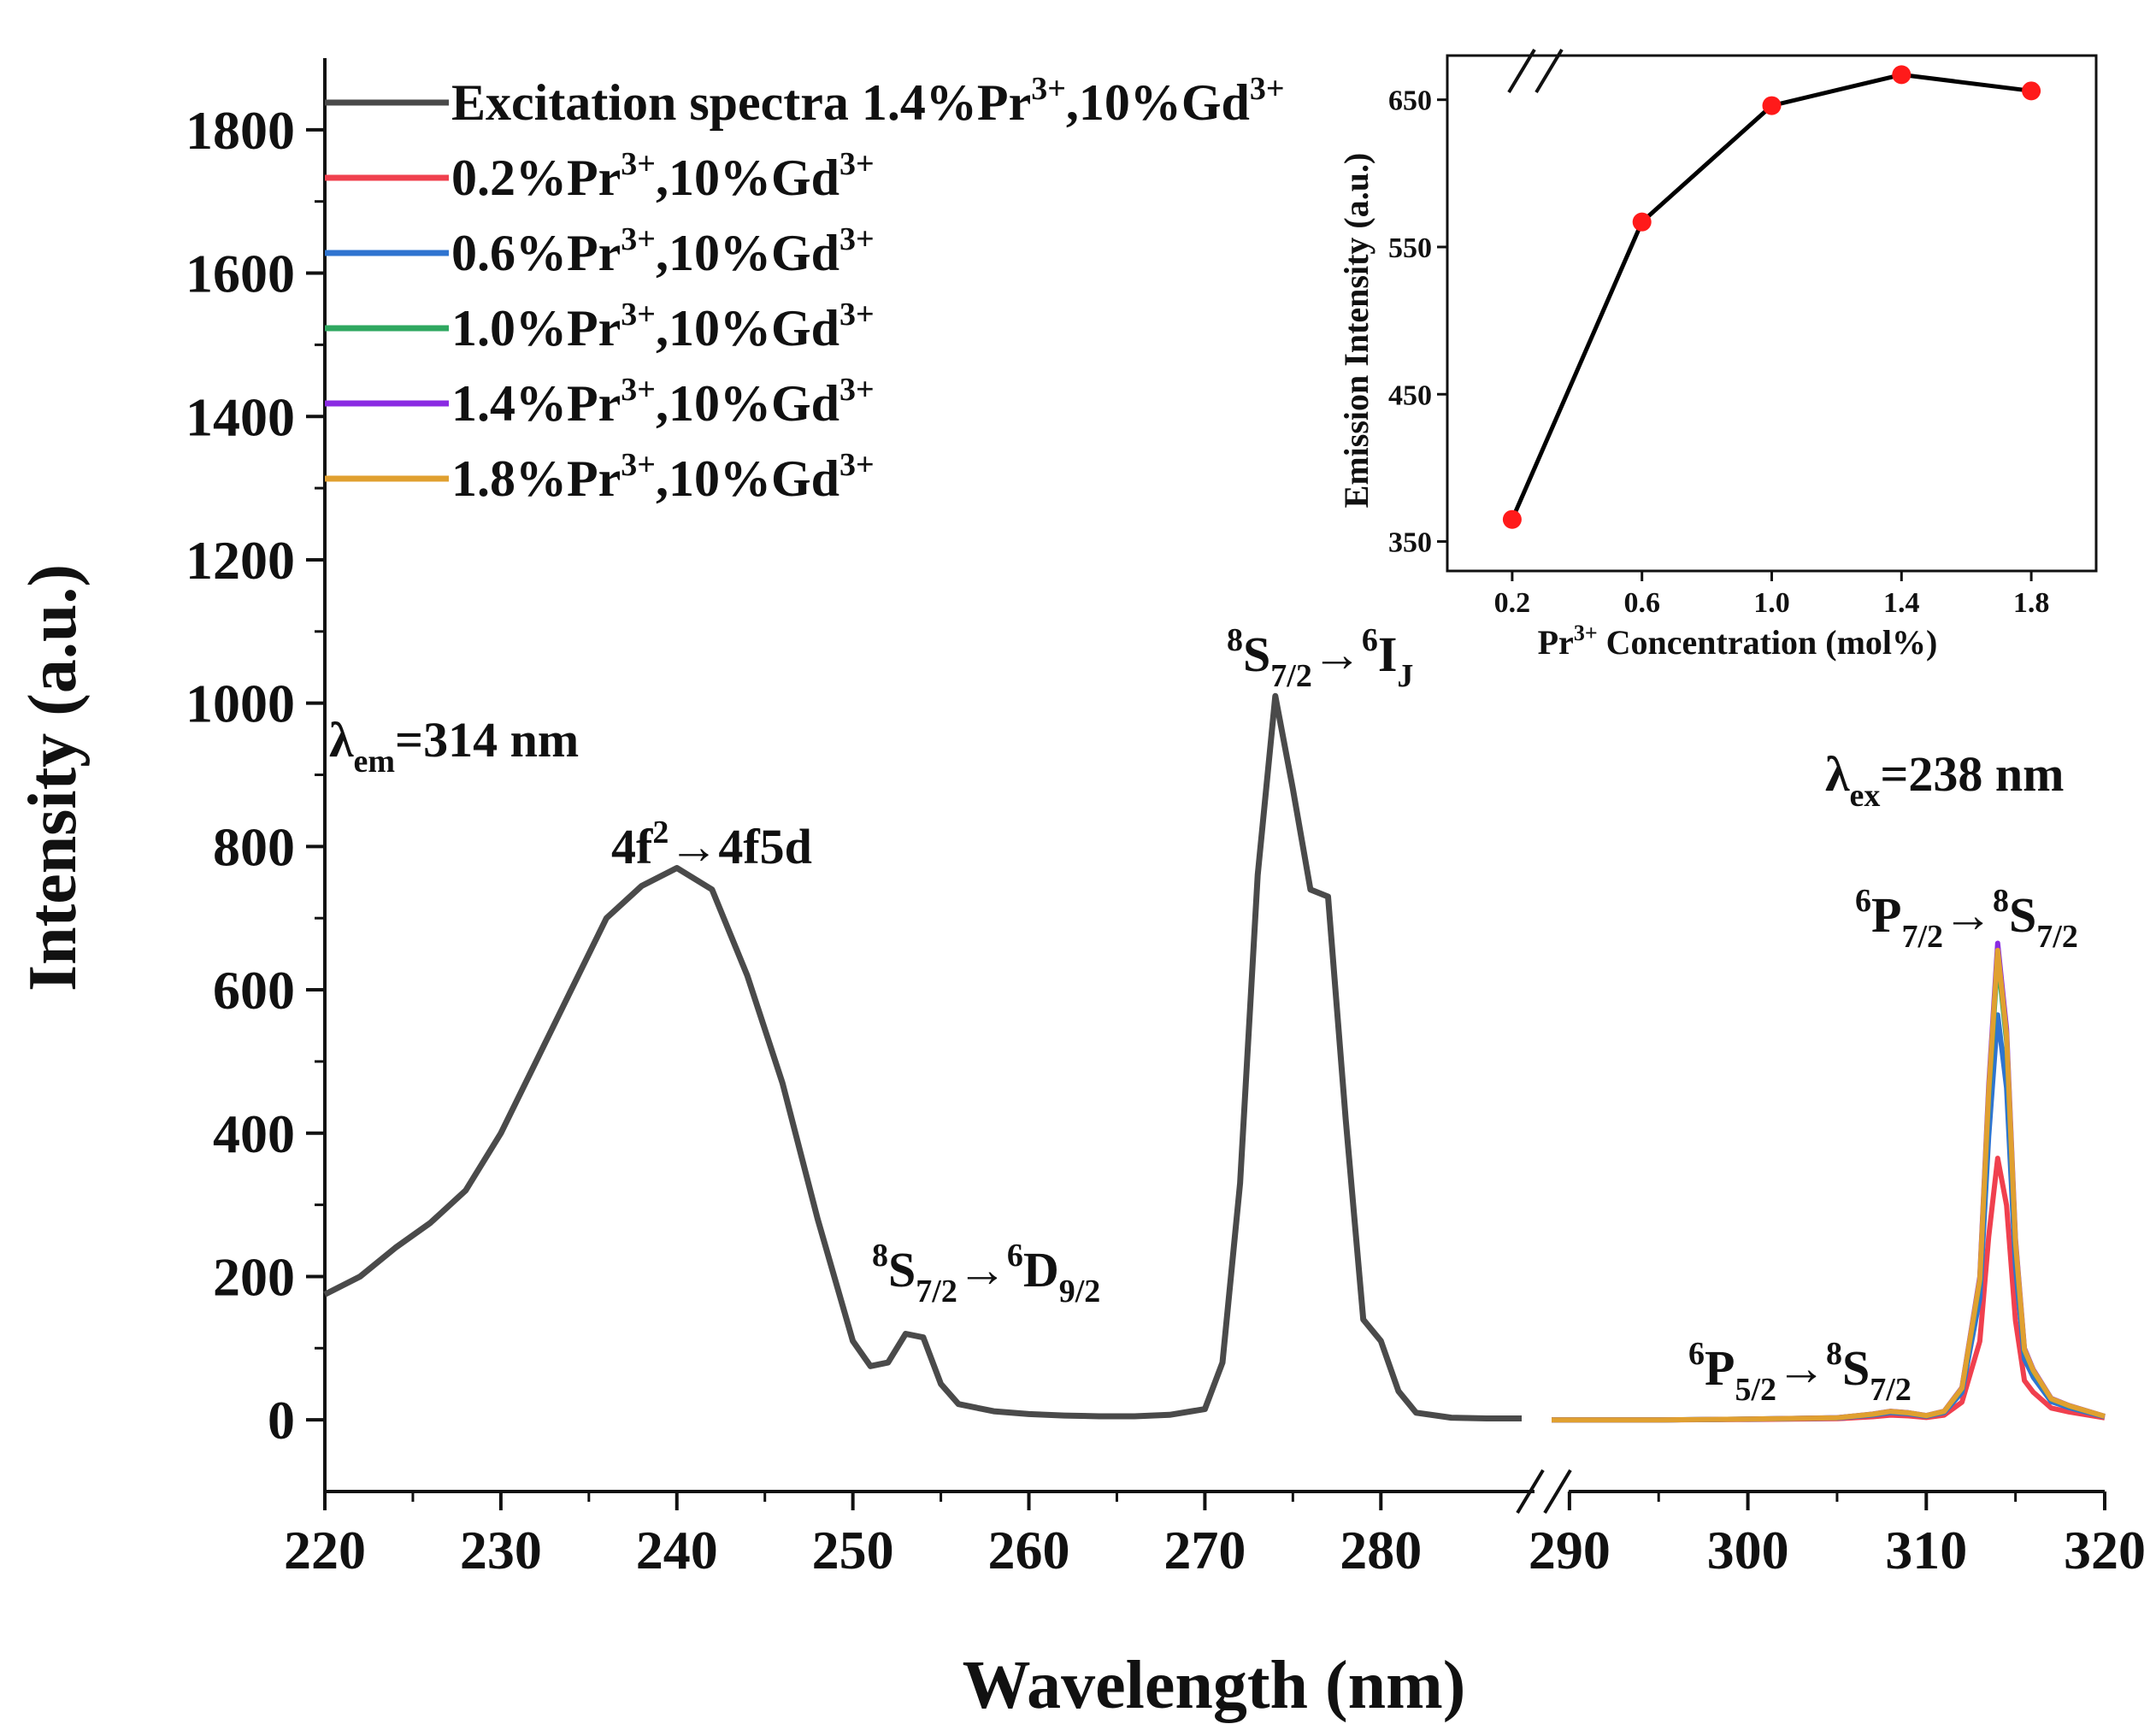 The image size is (2156, 1724). What do you see at coordinates (1641, 603) in the screenshot?
I see `inset-x-tick-label: 0.6` at bounding box center [1641, 603].